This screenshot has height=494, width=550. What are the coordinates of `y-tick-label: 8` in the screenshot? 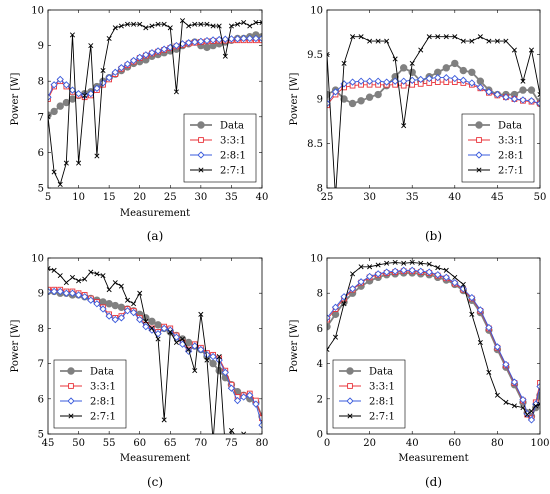 It's located at (41, 329).